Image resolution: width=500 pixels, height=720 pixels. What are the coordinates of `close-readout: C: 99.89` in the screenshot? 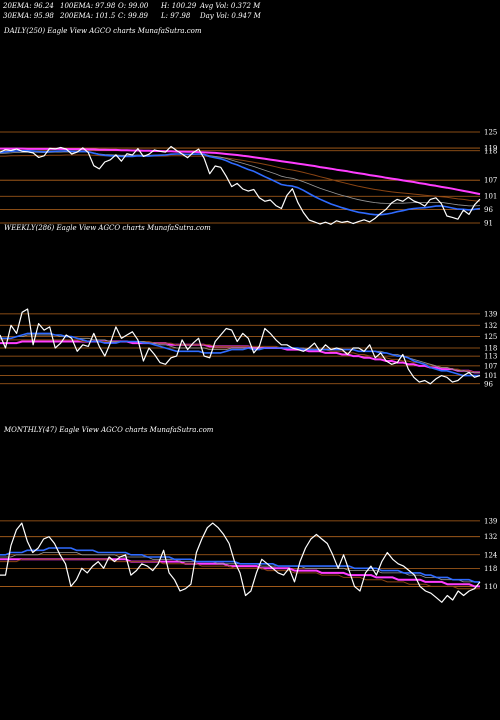 It's located at (133, 16).